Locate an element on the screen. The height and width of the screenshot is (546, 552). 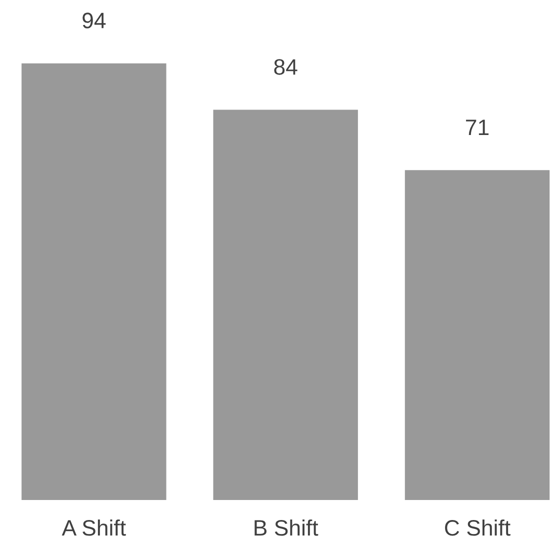
data-label: 94 is located at coordinates (94, 20).